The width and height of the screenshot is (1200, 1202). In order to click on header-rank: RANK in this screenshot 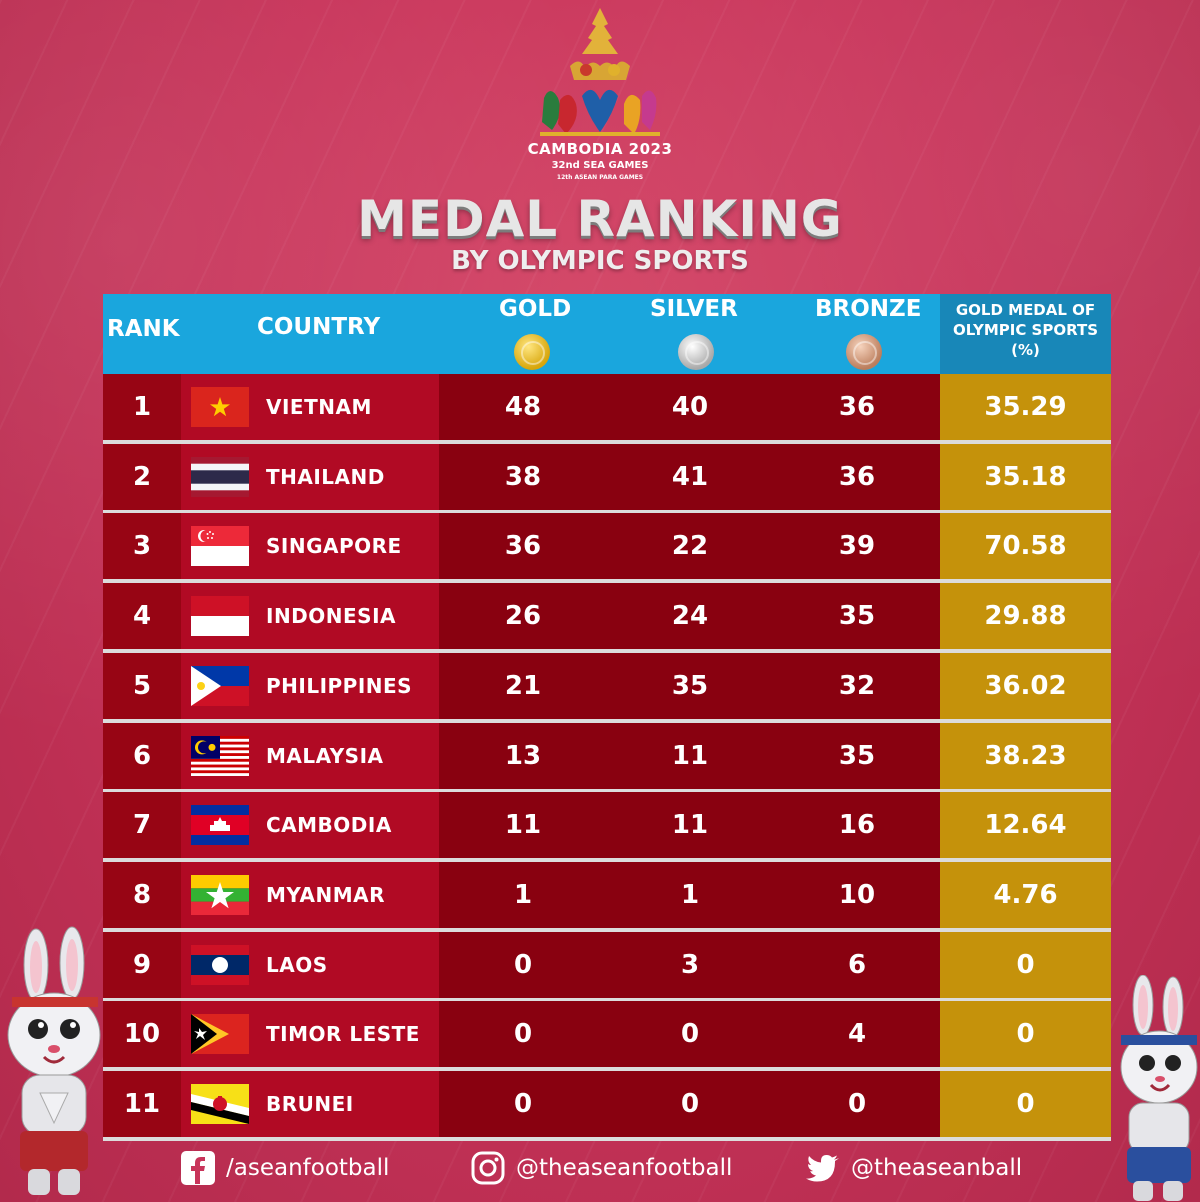, I will do `click(143, 329)`.